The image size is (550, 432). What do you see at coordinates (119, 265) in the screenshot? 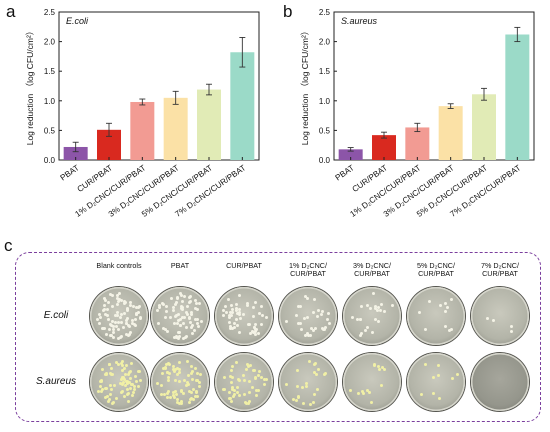
I see `column-header: Blank controls` at bounding box center [119, 265].